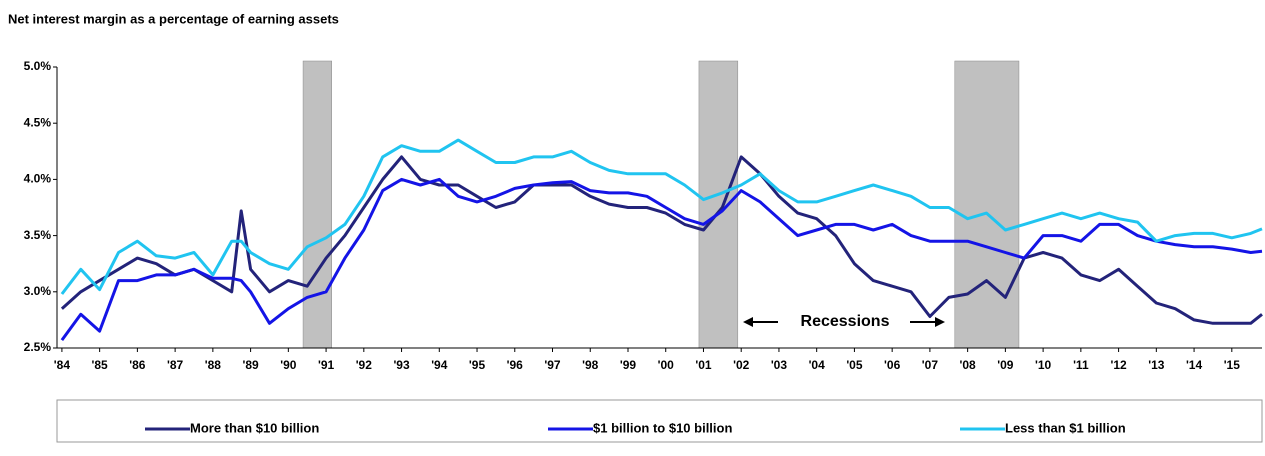 This screenshot has height=456, width=1265. Describe the element at coordinates (326, 365) in the screenshot. I see `x-tick-label: '91` at that location.